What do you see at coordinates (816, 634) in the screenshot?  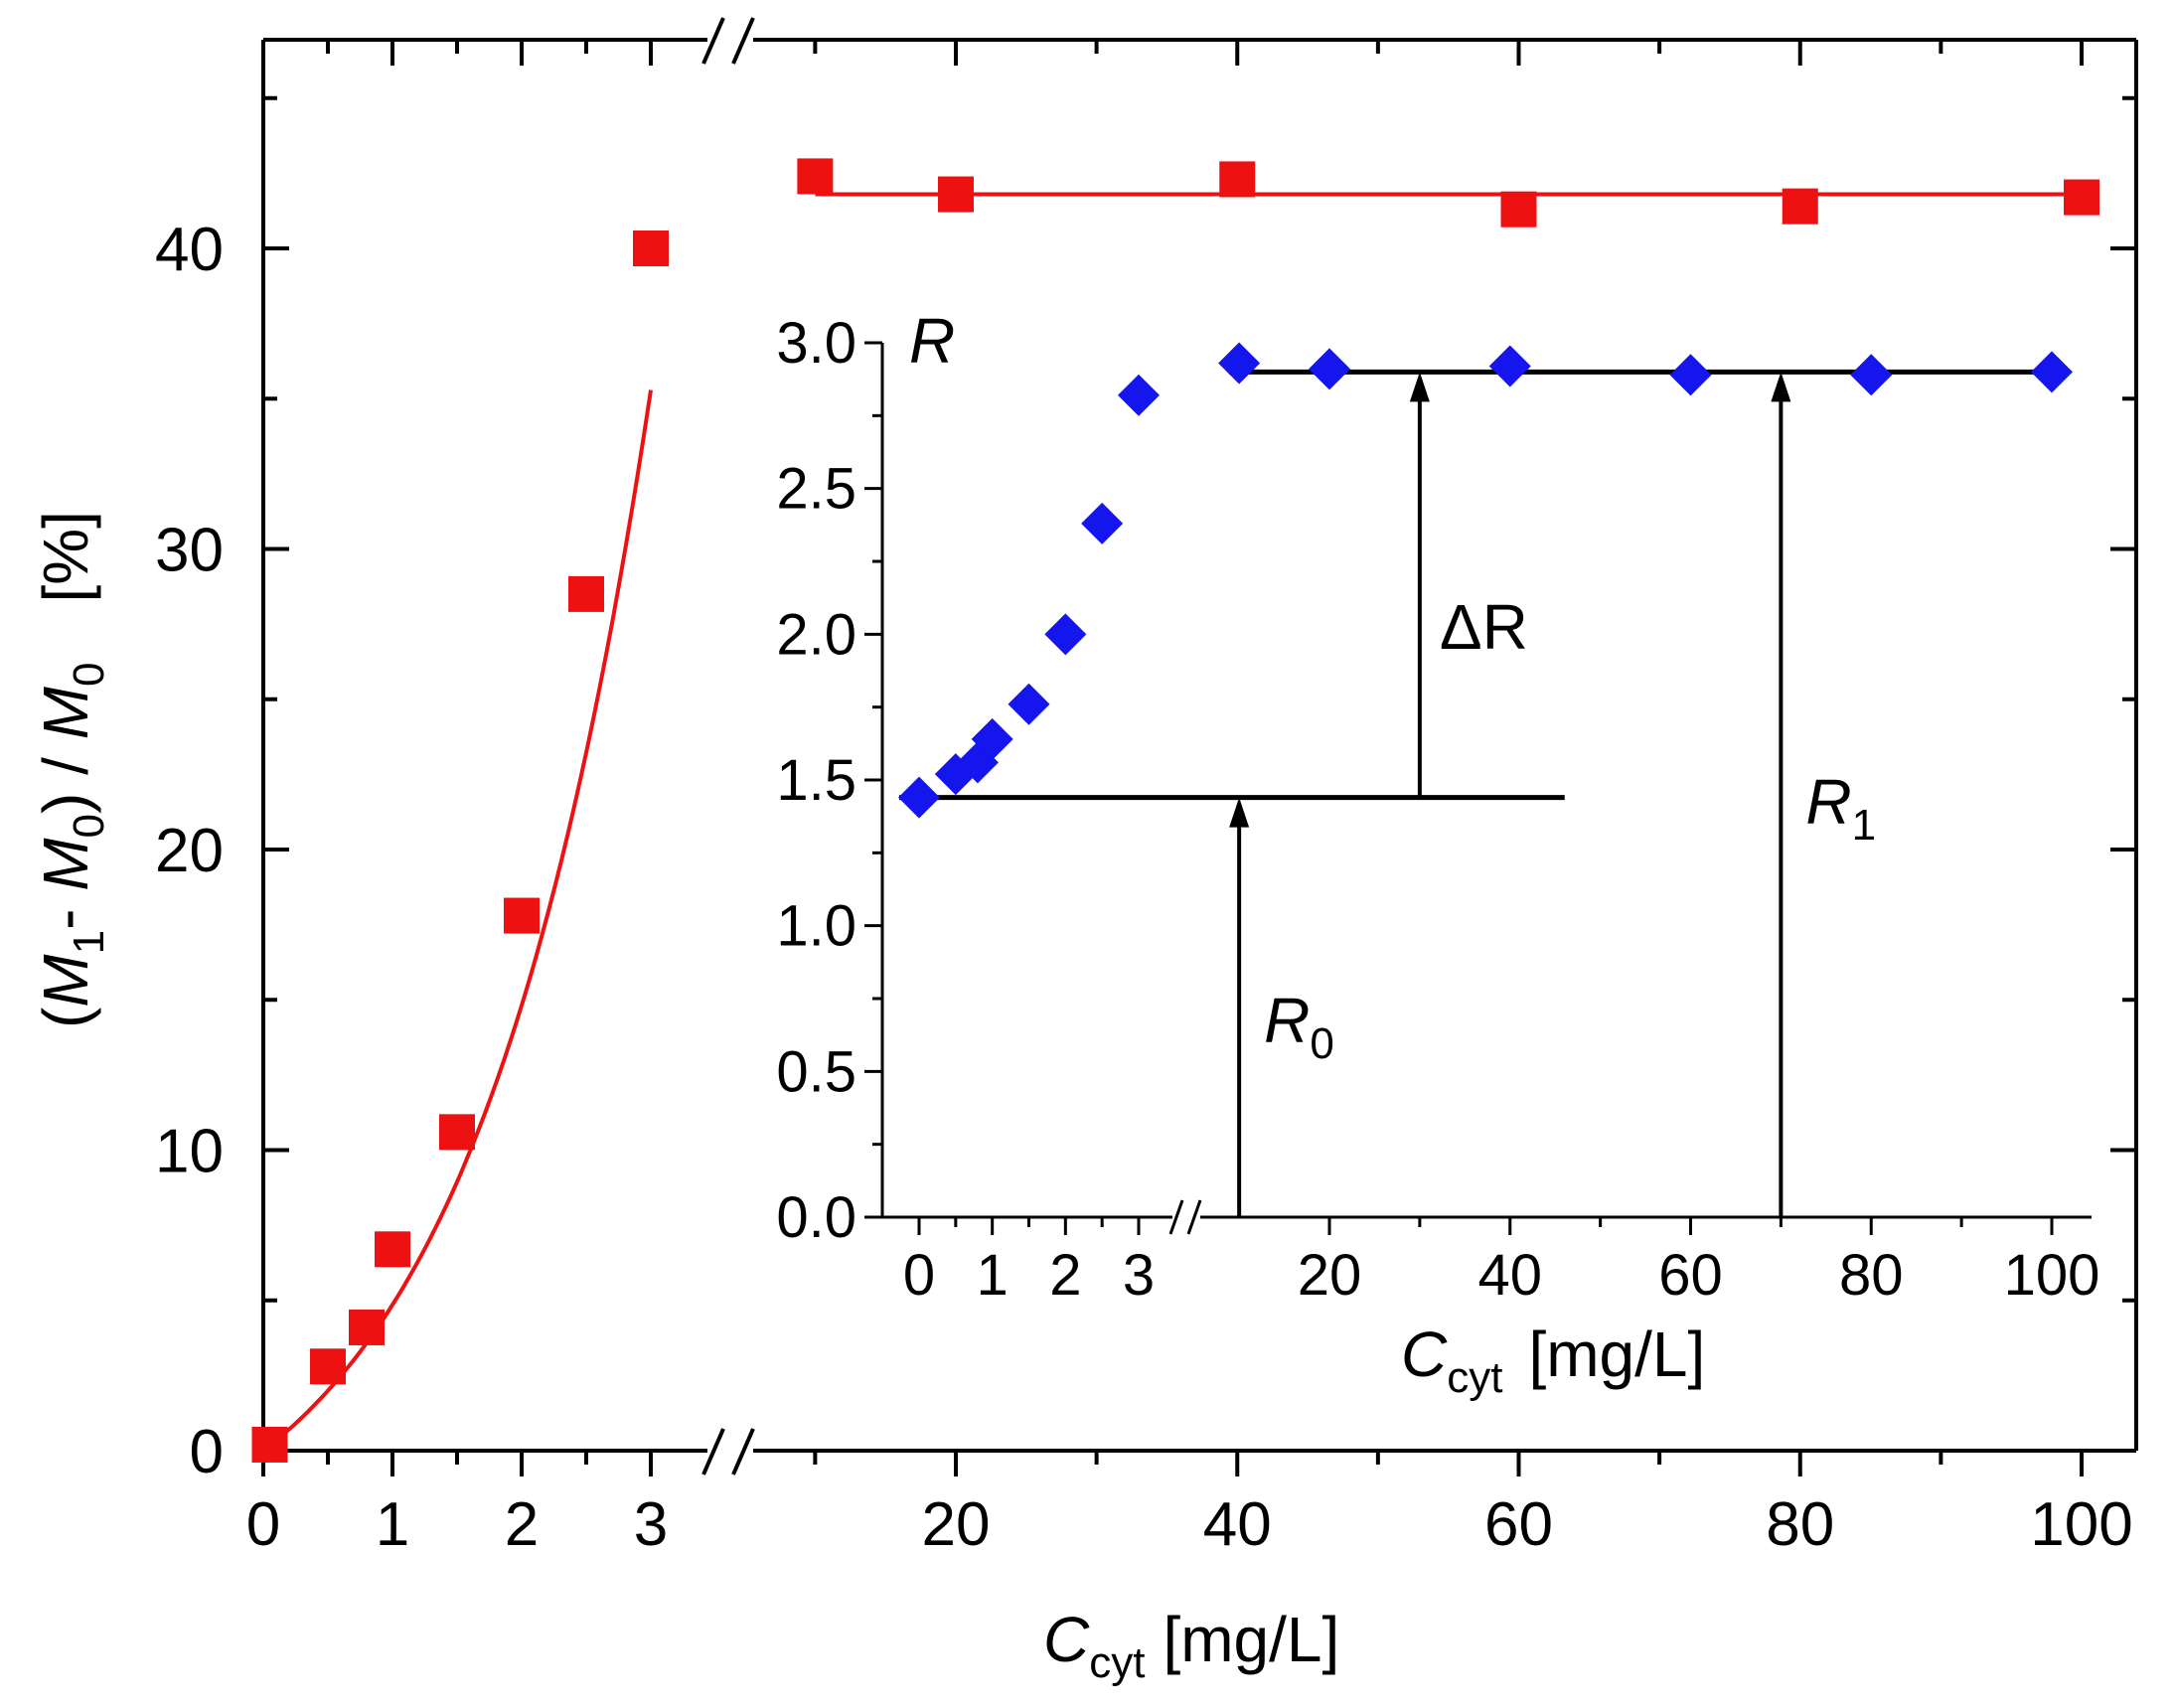 I see `inset-y-tick-label: 2.0` at bounding box center [816, 634].